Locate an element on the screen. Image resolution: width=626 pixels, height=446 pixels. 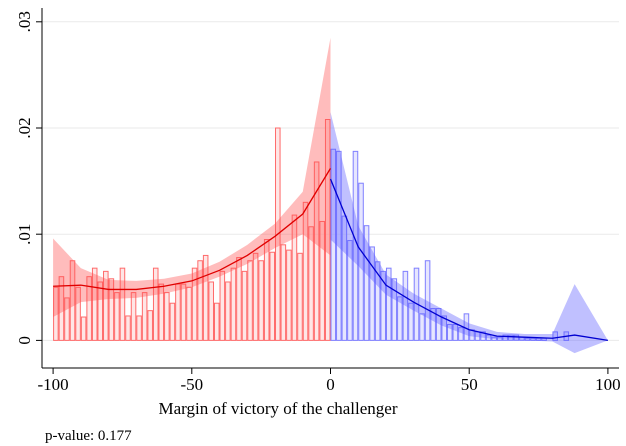
y-tick-label: .03 is located at coordinates (24, 21).